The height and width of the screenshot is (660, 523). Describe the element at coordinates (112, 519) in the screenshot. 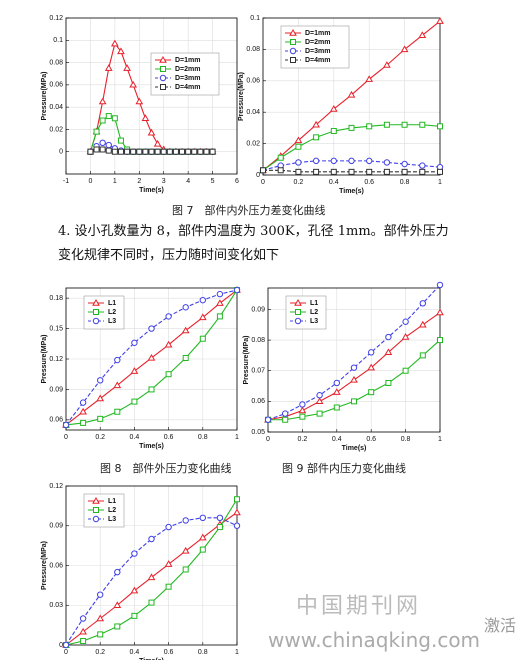

I see `legend-label: L3` at that location.